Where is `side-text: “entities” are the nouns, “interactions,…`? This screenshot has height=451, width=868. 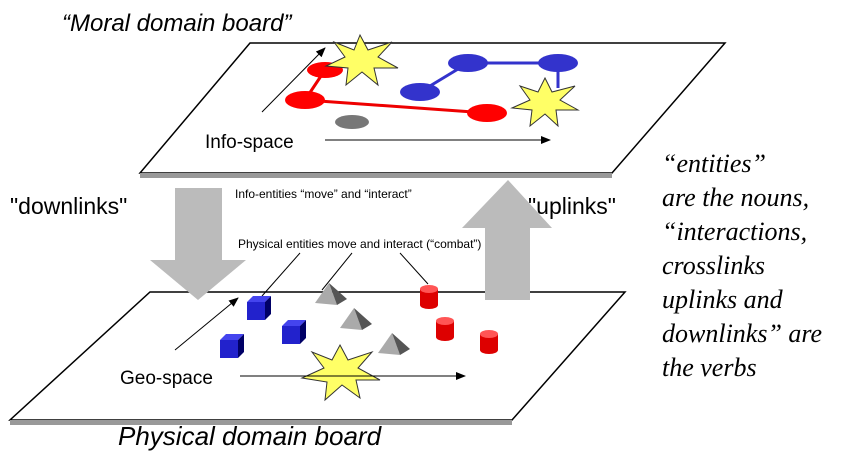
side-text: “entities” are the nouns, “interactions,… is located at coordinates (742, 265).